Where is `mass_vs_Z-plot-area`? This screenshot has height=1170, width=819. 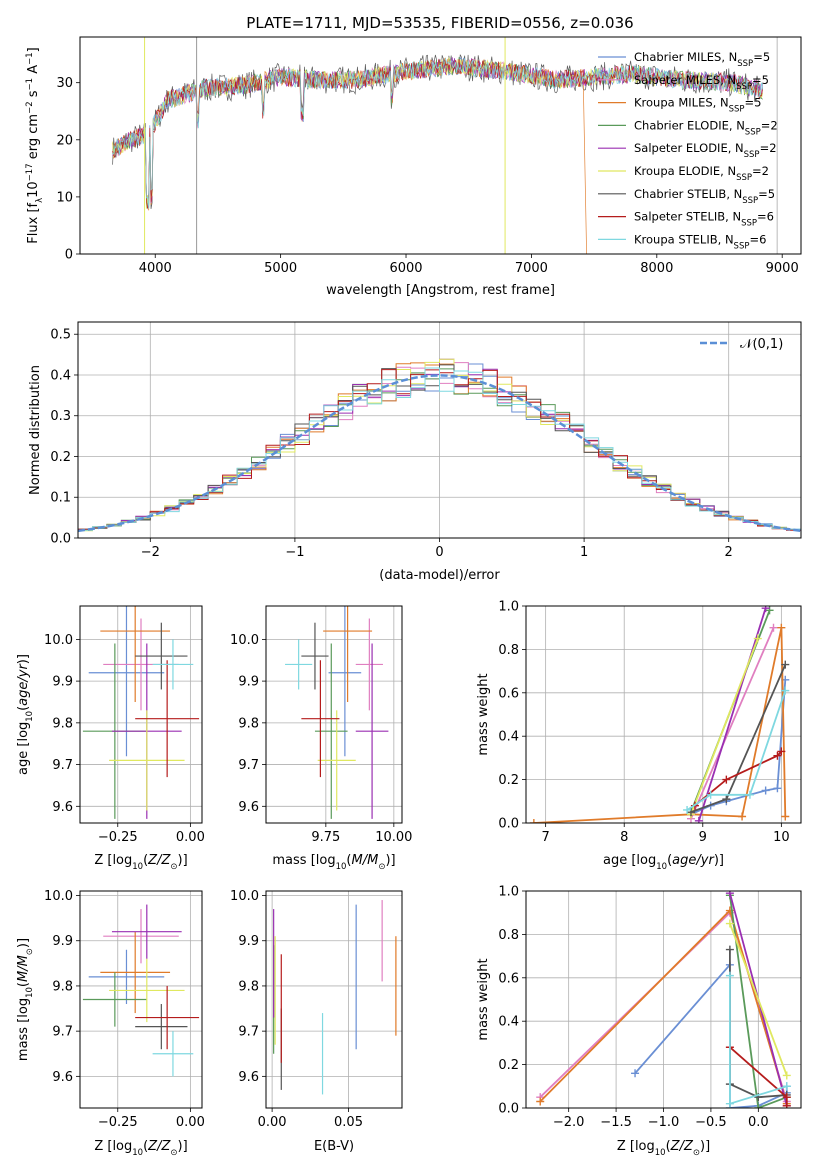 mass_vs_Z-plot-area is located at coordinates (141, 990).